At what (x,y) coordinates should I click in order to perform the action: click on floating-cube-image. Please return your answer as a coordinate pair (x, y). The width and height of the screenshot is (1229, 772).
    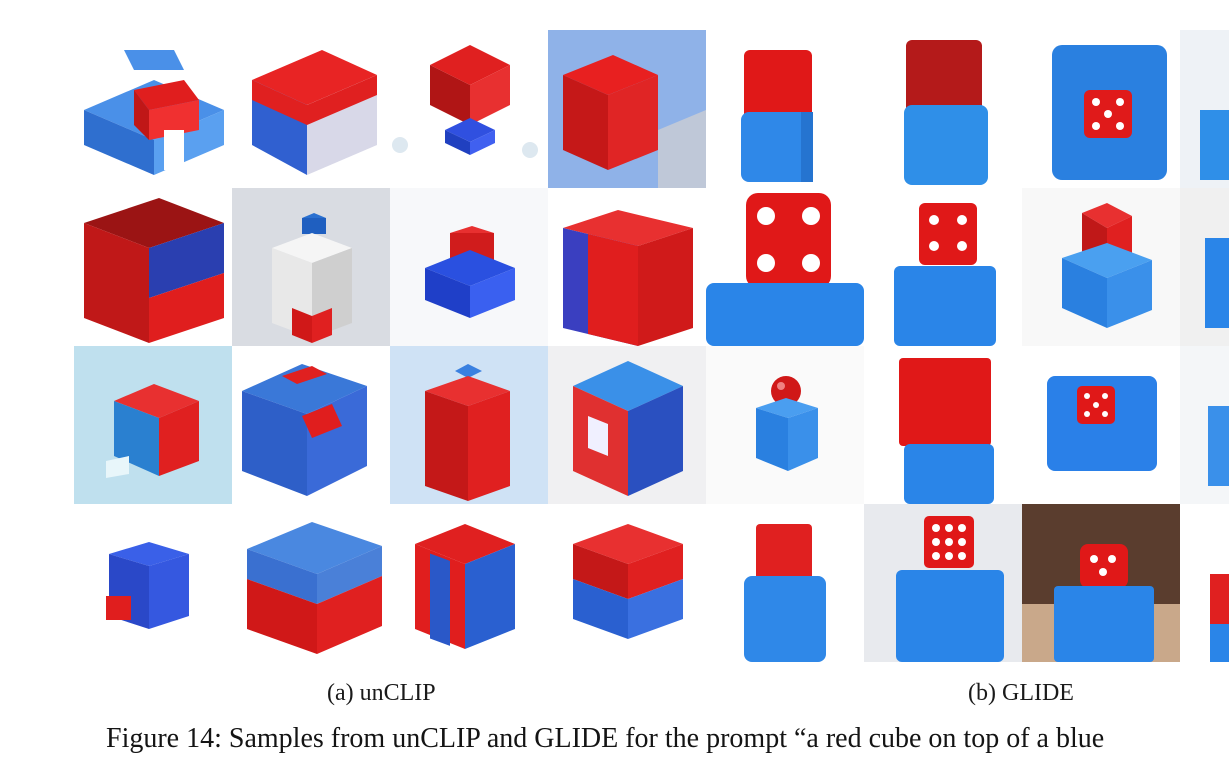
    Looking at the image, I should click on (465, 101).